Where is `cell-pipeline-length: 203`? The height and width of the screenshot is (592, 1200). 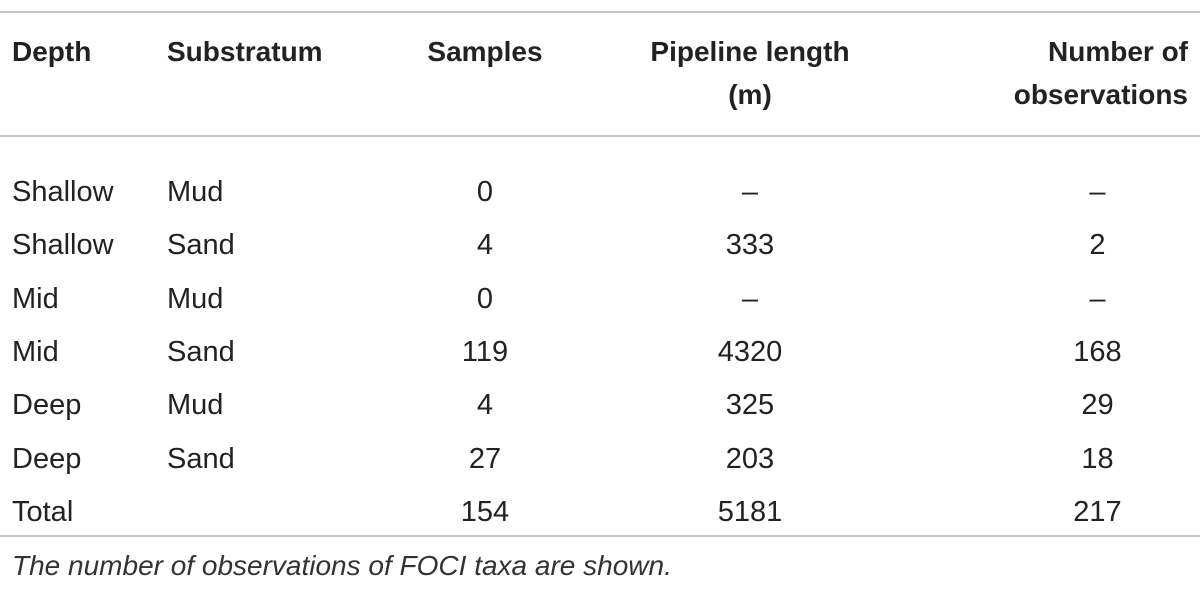
cell-pipeline-length: 203 is located at coordinates (750, 458).